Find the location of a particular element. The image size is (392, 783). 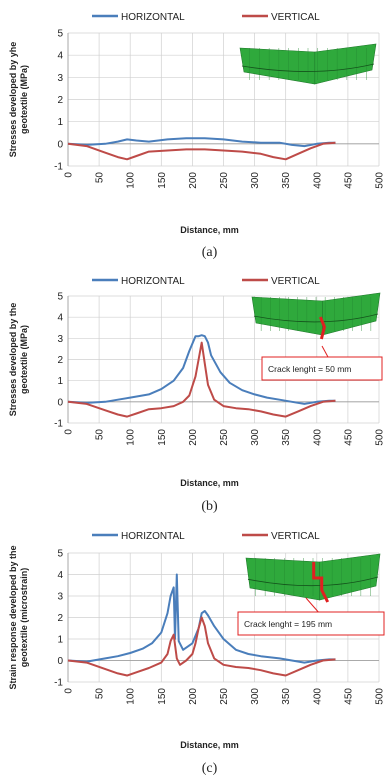

callout-text: Crack lenght = 195 mm is located at coordinates (288, 624).